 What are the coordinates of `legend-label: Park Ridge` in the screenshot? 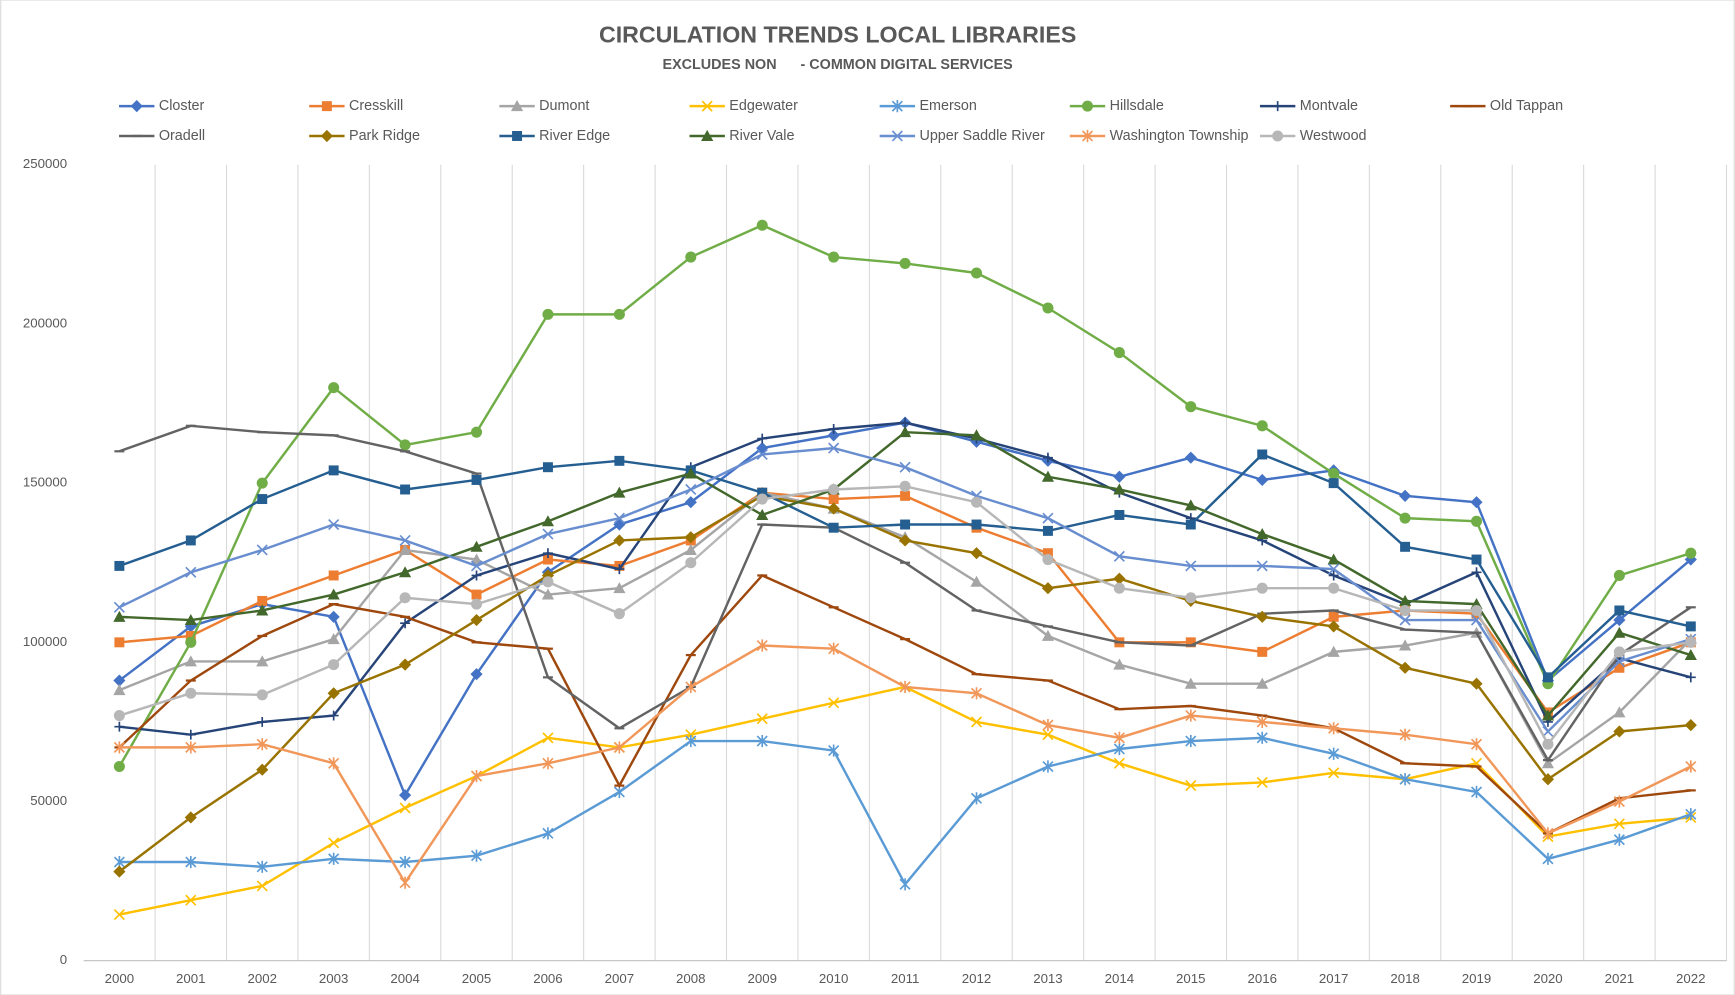 It's located at (384, 136).